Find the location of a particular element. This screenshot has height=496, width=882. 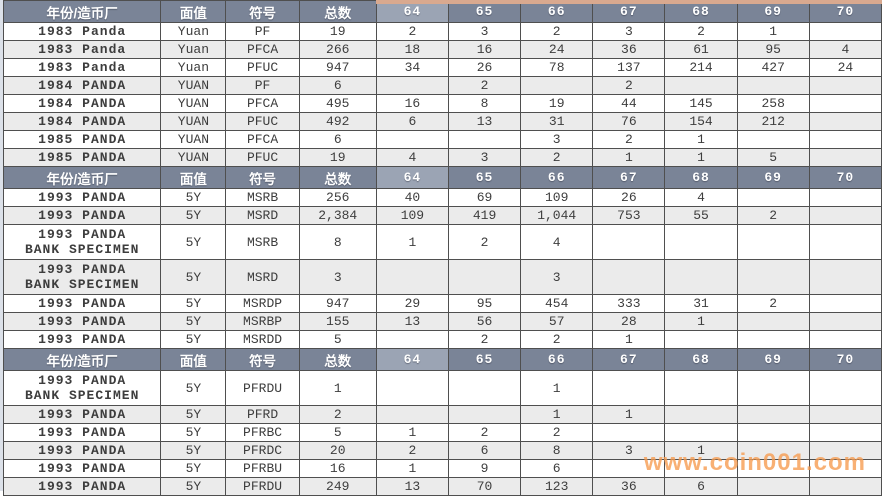

grade-67-cell: 137 is located at coordinates (629, 67).